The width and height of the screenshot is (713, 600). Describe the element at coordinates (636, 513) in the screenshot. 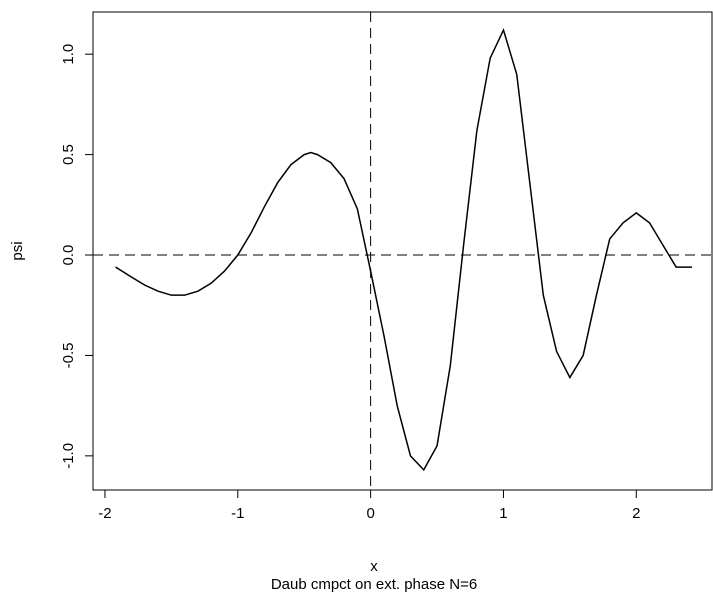

I see `x-tick-label: 2` at that location.